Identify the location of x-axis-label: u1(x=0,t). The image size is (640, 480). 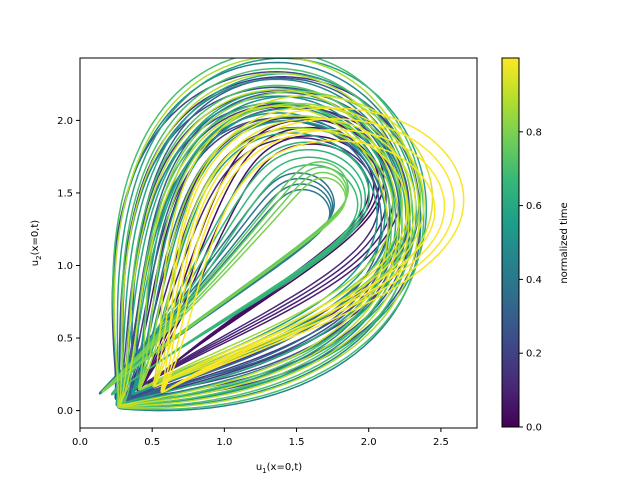
(279, 468).